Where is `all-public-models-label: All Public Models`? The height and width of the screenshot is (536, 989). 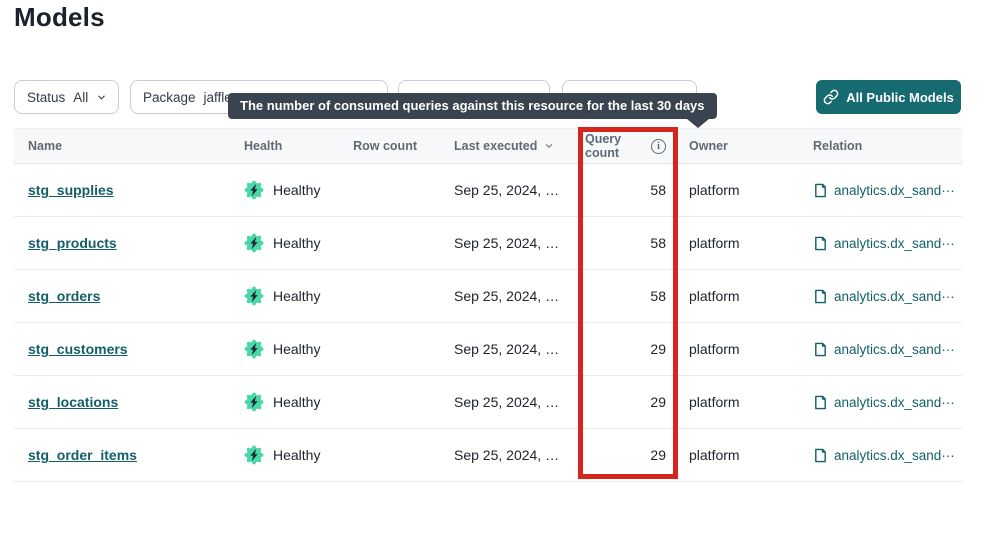
all-public-models-label: All Public Models is located at coordinates (900, 97).